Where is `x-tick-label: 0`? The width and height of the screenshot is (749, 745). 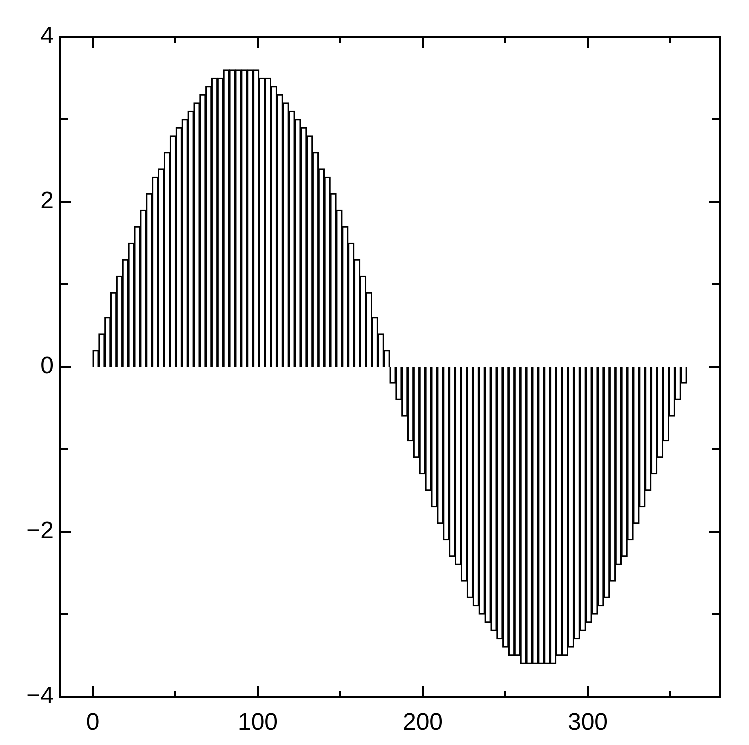 x-tick-label: 0 is located at coordinates (93, 722).